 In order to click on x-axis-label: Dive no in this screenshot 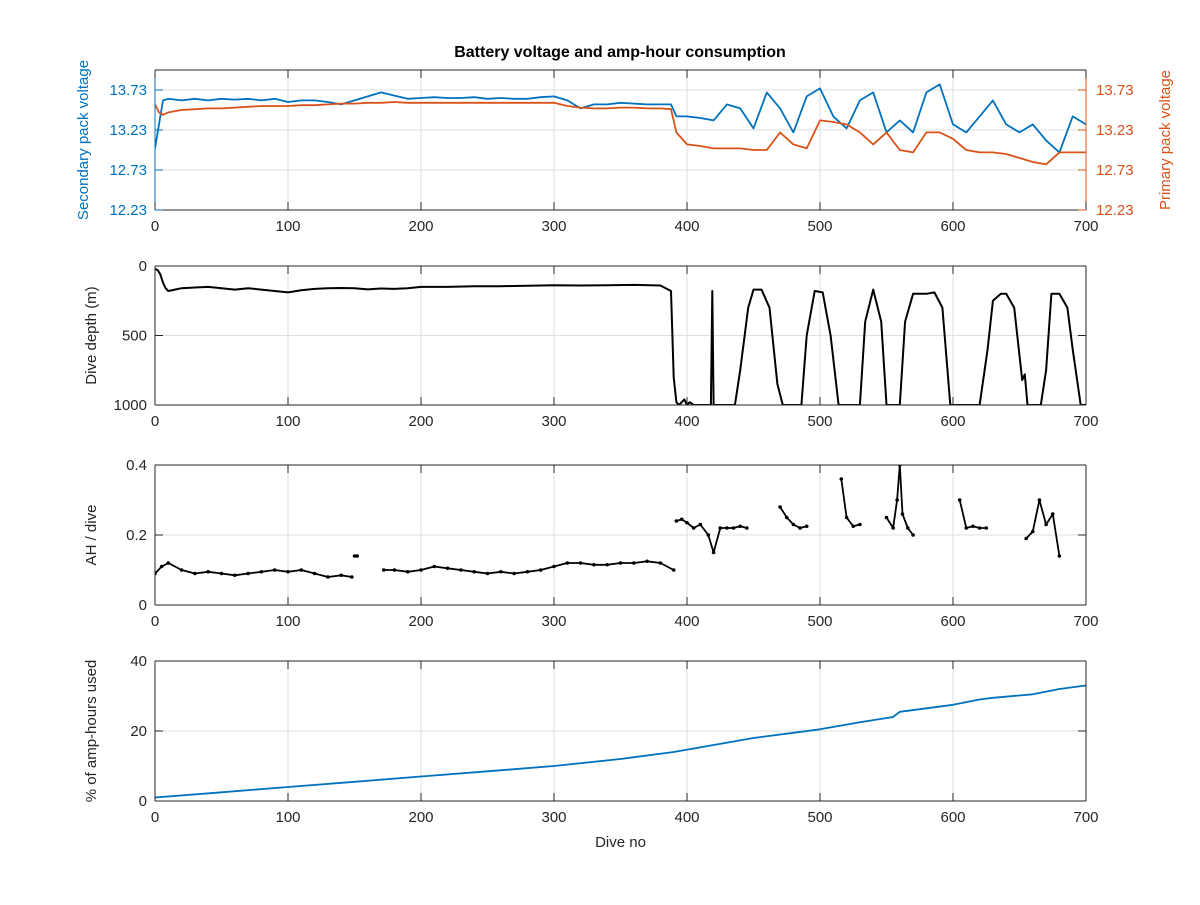, I will do `click(620, 842)`.